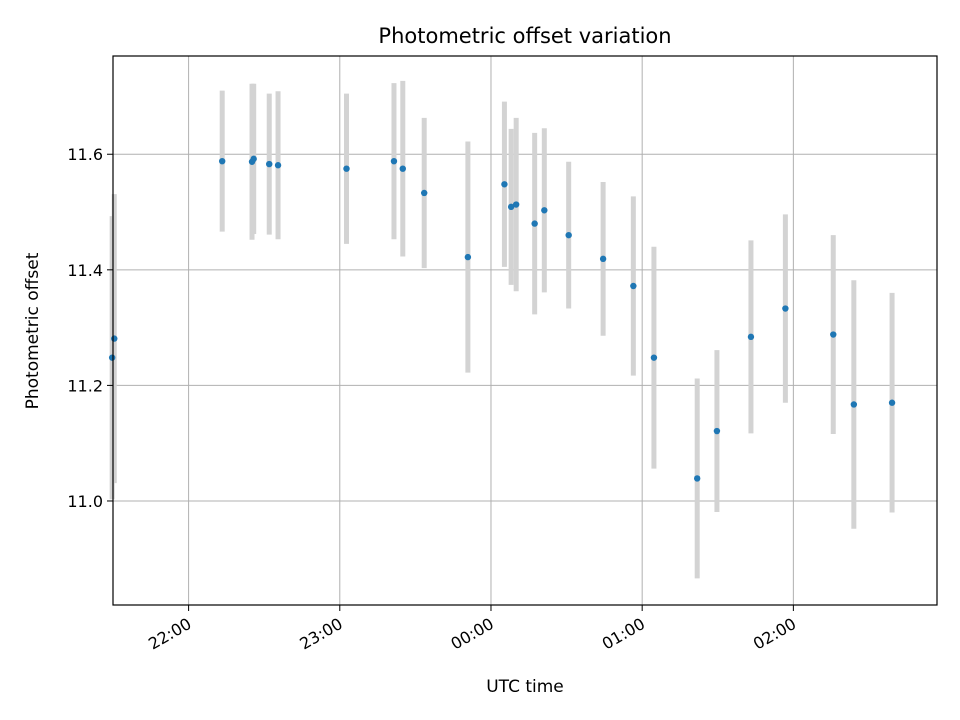  Describe the element at coordinates (525, 687) in the screenshot. I see `x-axis-label: UTC time` at that location.